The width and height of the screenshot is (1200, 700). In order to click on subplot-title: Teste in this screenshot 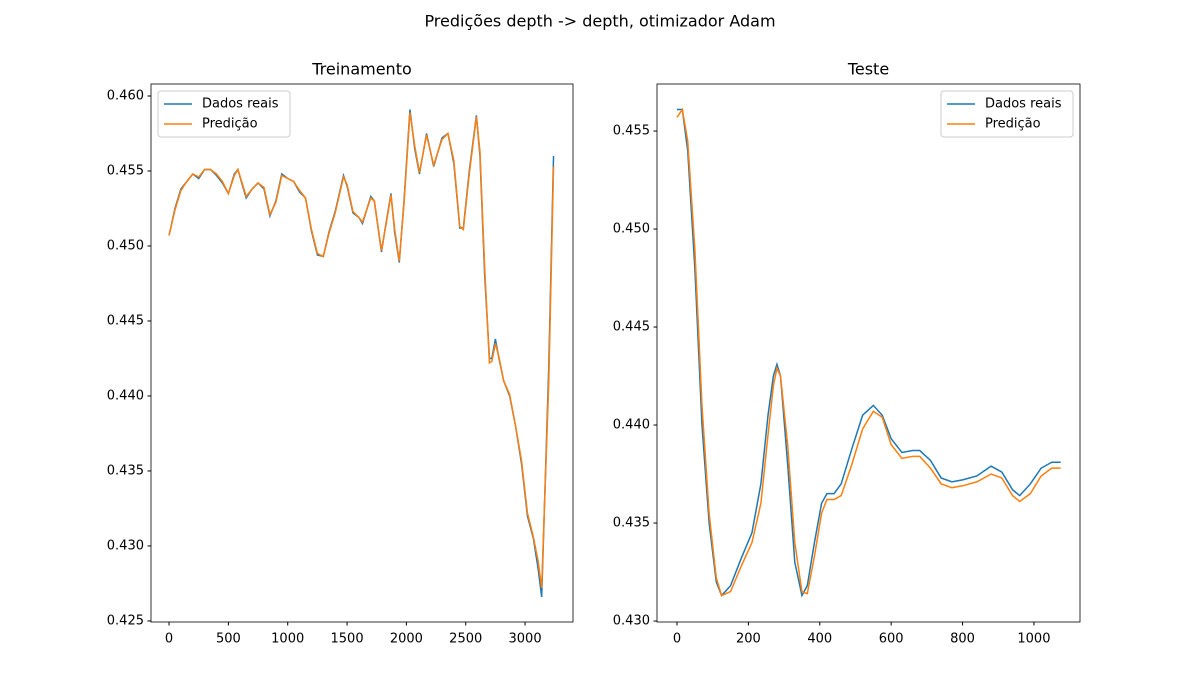, I will do `click(868, 69)`.